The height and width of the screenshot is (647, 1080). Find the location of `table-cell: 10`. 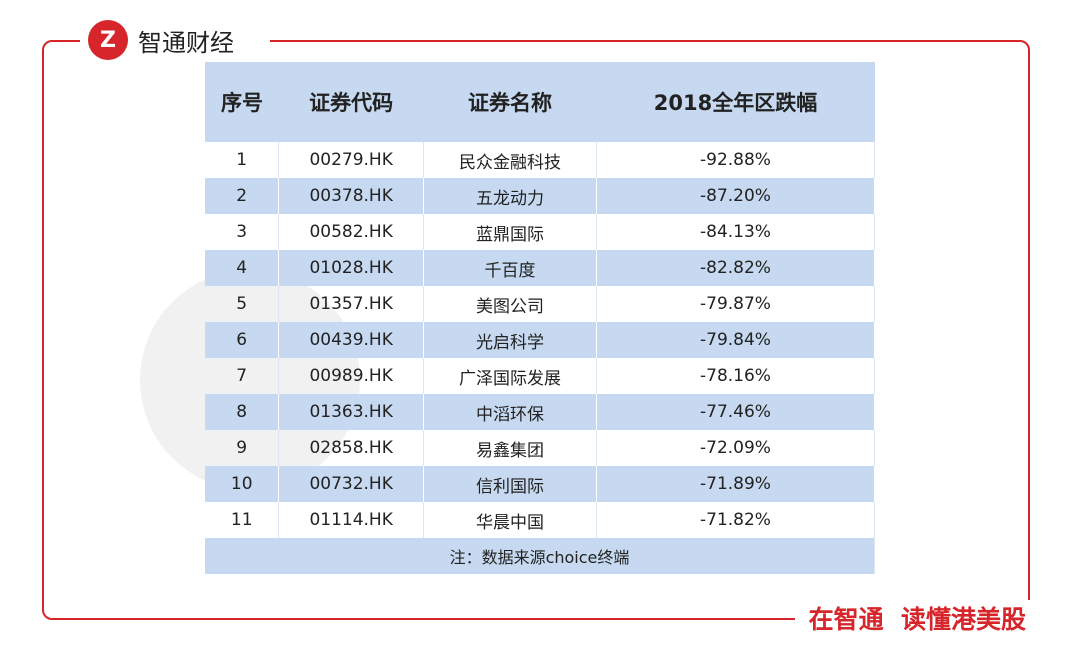

table-cell: 10 is located at coordinates (242, 484).